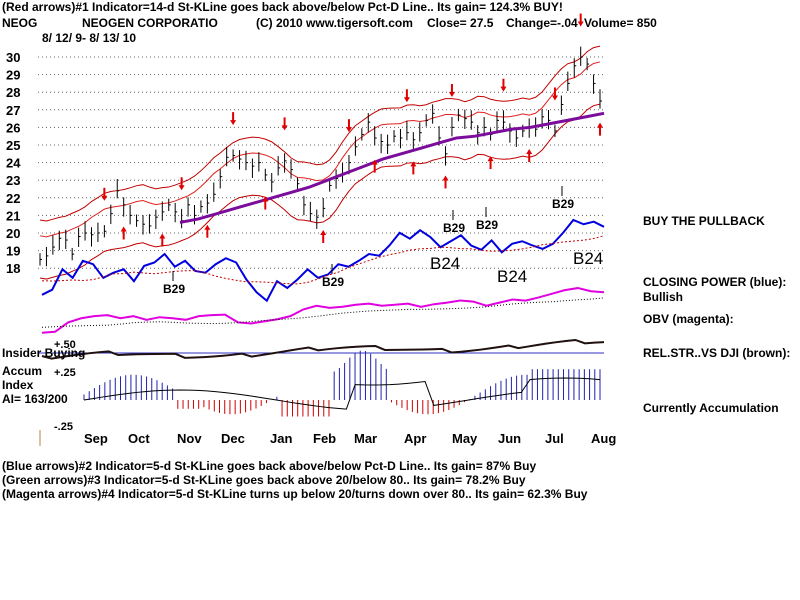 The image size is (800, 600). Describe the element at coordinates (603, 438) in the screenshot. I see `x-tick-label: Aug` at that location.